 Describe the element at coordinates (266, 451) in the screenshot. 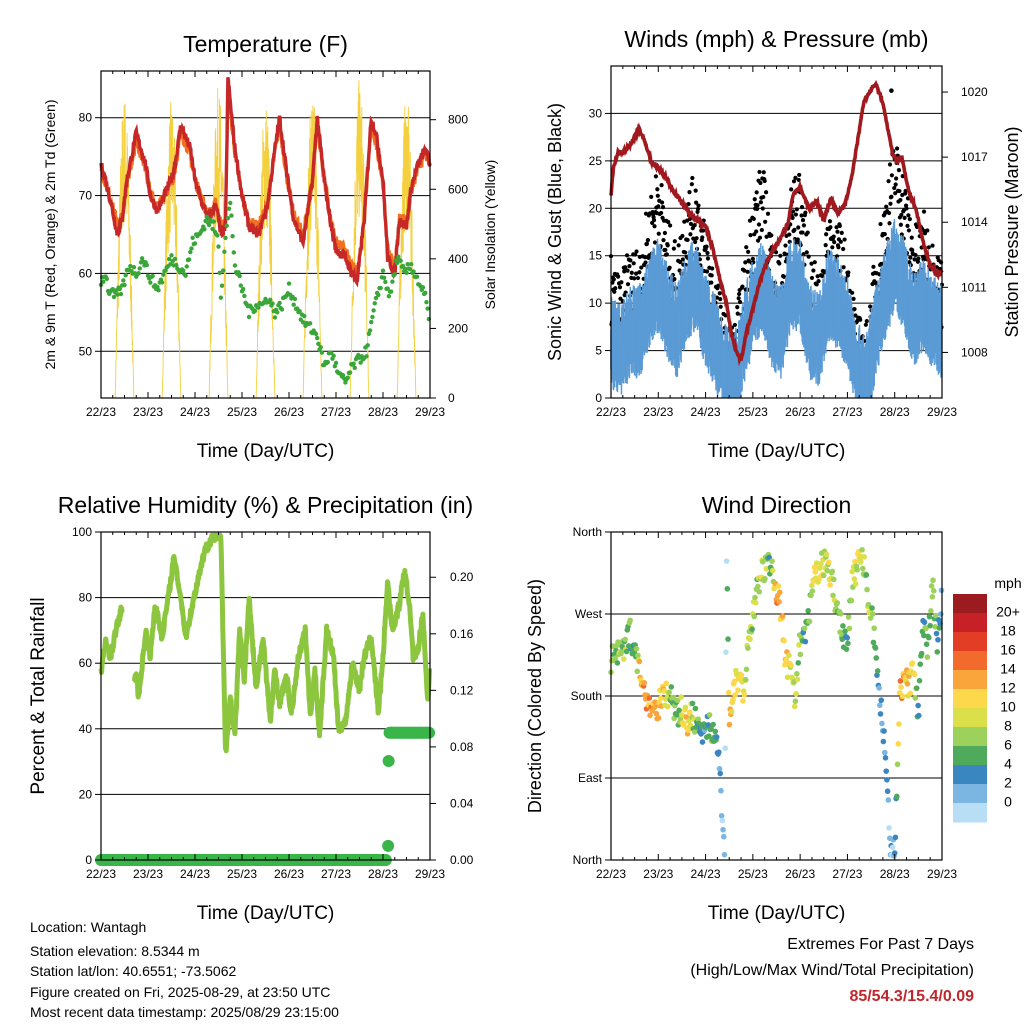

I see `temp-xlabel: Time (Day/UTC)` at that location.